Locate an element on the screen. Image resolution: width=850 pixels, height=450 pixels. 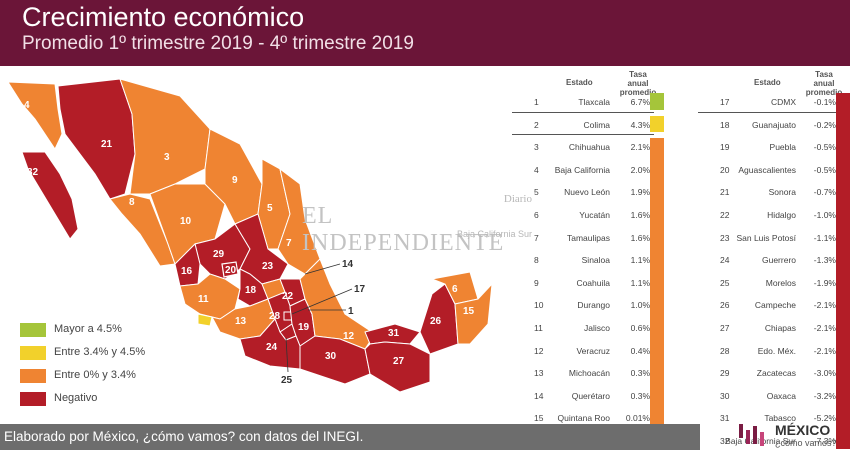
region-nayarit is located at coordinates (187, 265).